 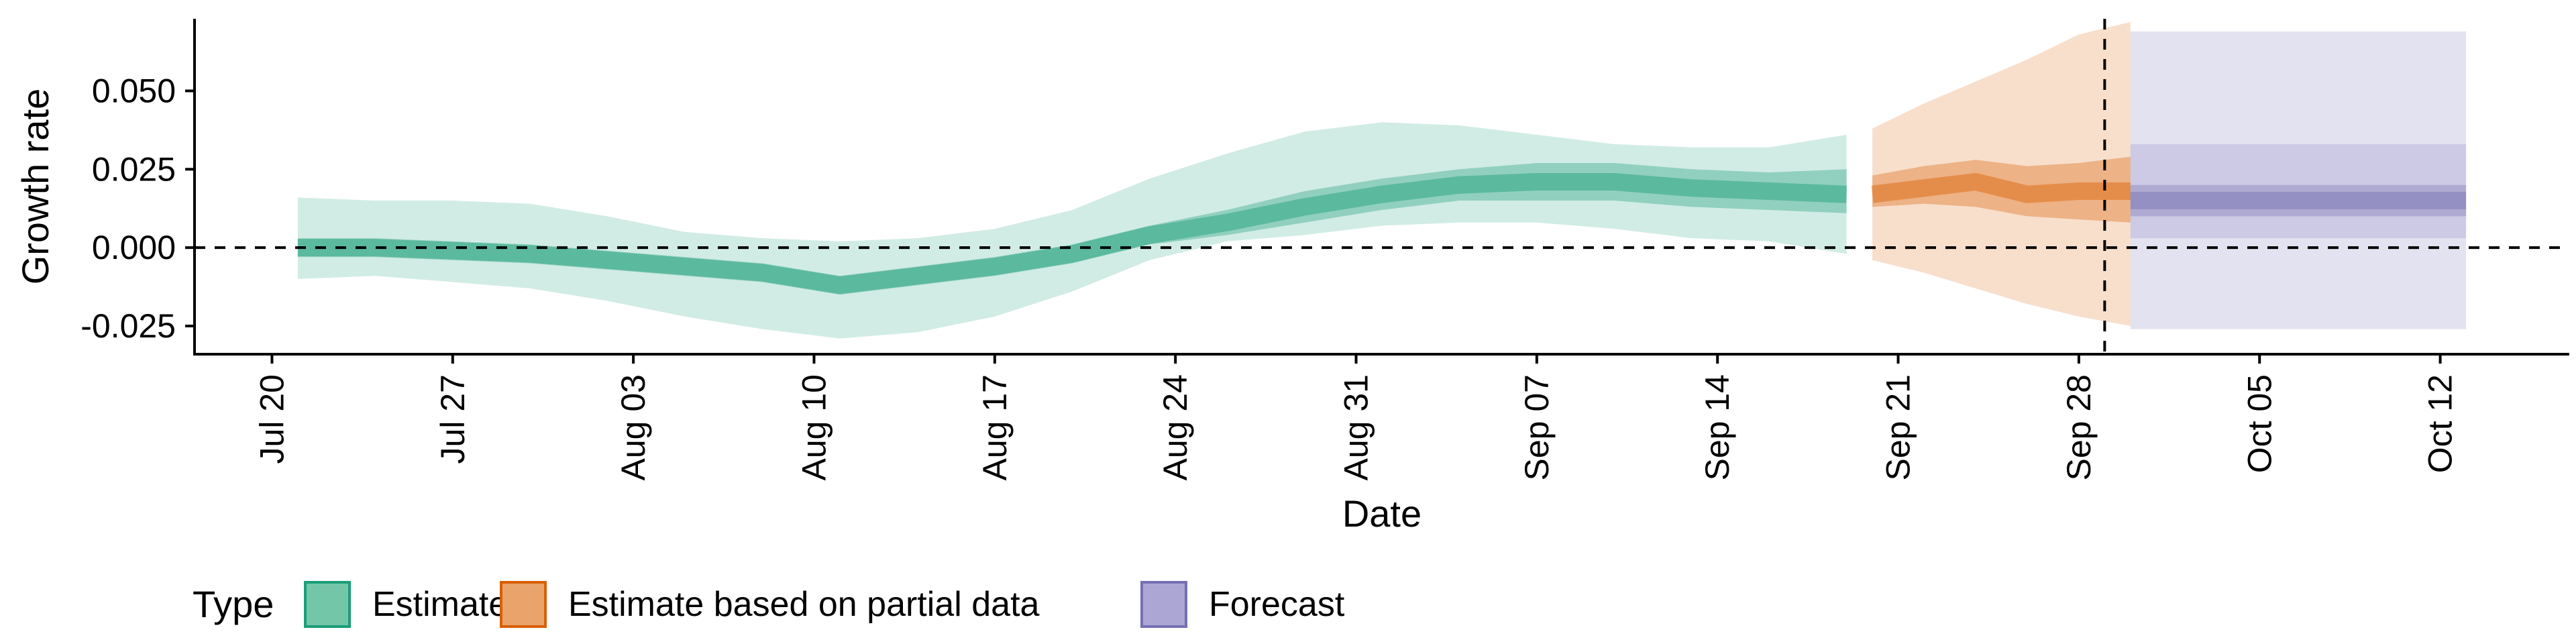 What do you see at coordinates (35, 187) in the screenshot?
I see `y-axis-title: Growth rate` at bounding box center [35, 187].